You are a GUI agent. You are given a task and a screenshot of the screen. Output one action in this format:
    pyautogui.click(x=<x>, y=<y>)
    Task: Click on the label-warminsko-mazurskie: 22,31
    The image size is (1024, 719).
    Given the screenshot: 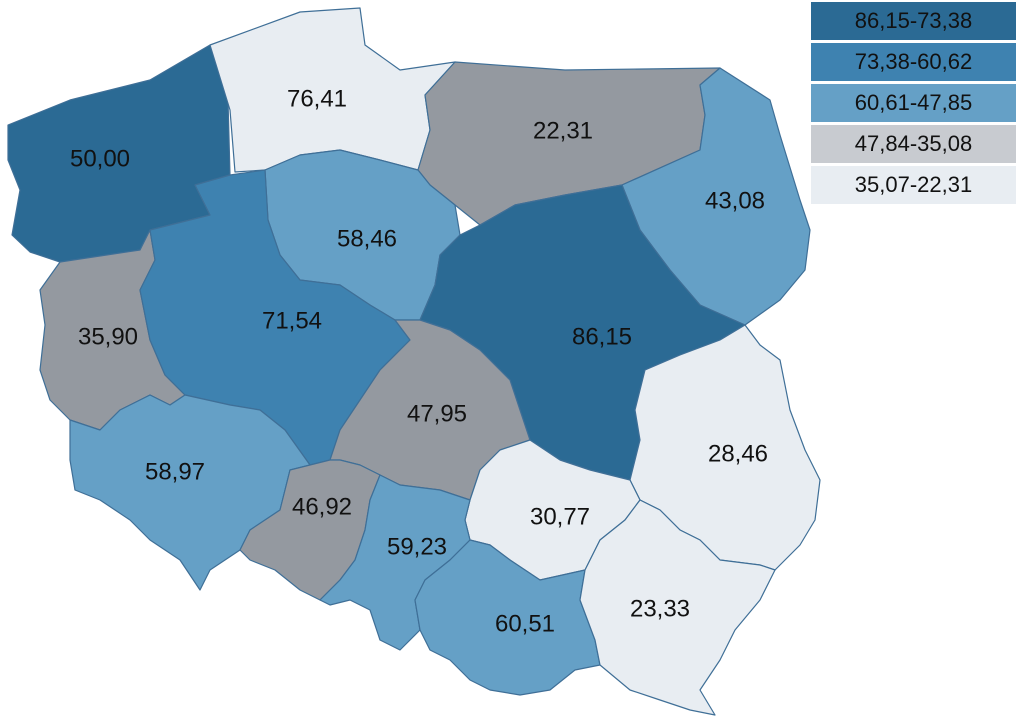 What is the action you would take?
    pyautogui.click(x=563, y=130)
    